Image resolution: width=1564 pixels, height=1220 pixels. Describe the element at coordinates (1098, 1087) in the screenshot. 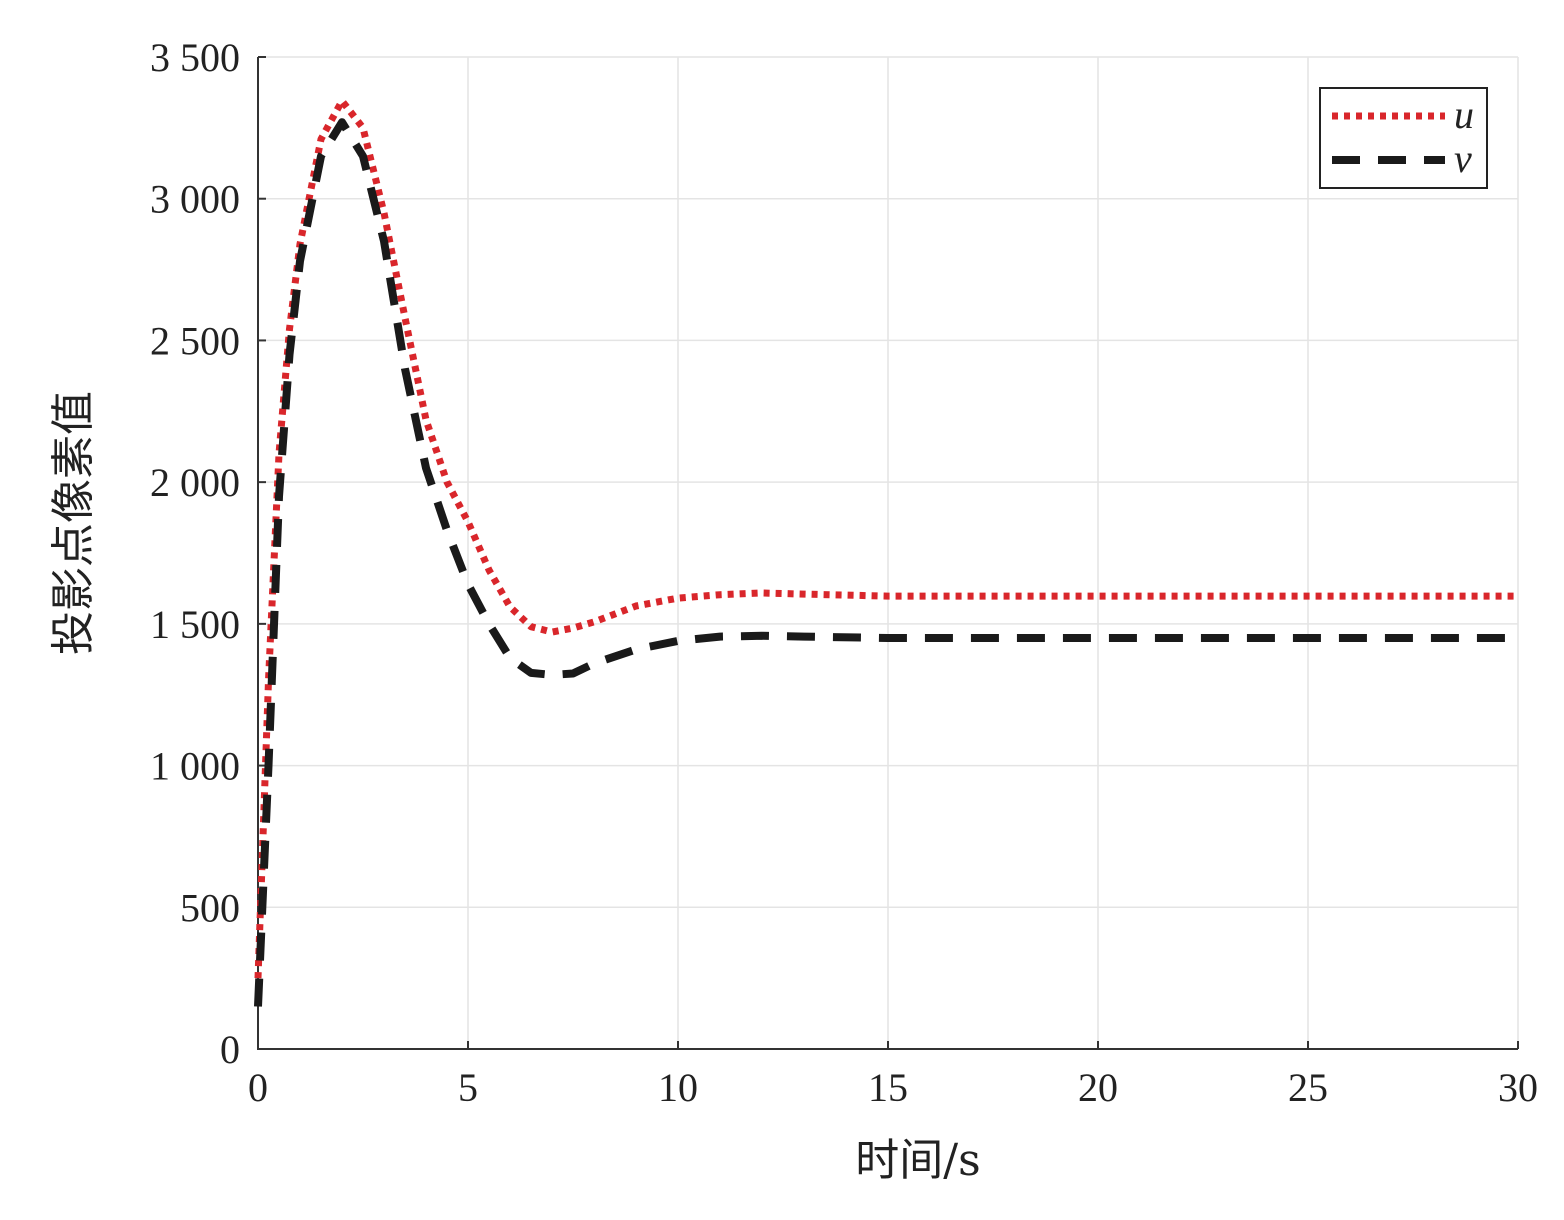

I see `x-tick-label: 20` at that location.